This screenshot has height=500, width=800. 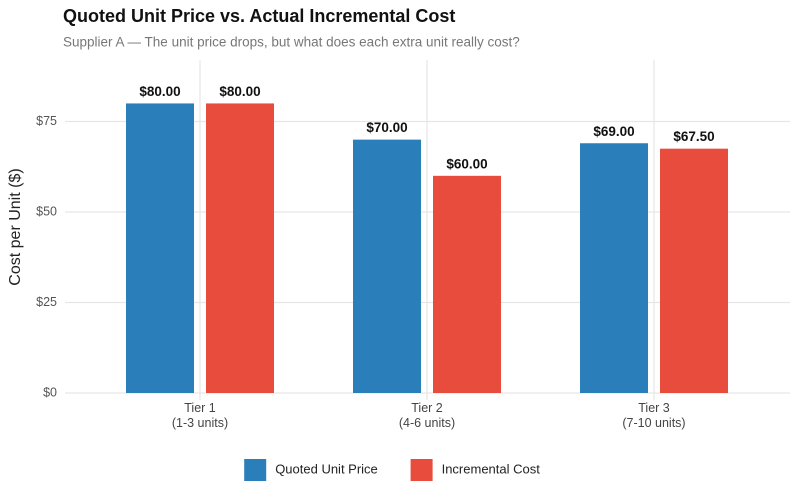 I want to click on y-tick-label: $0, so click(x=50, y=392).